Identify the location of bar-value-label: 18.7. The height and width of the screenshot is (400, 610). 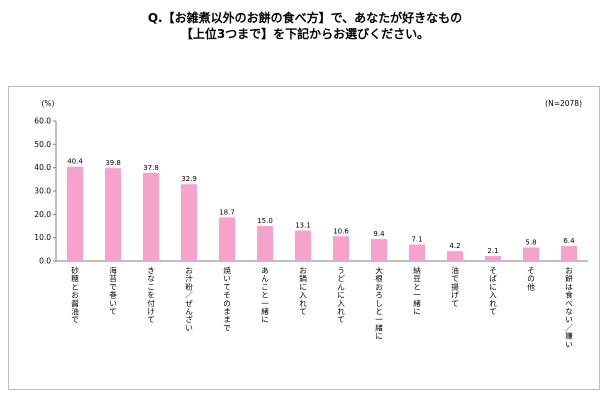
(227, 212).